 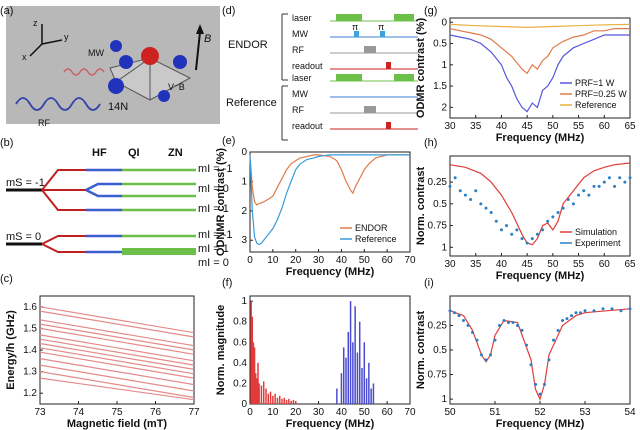 What do you see at coordinates (251, 103) in the screenshot?
I see `reference-label: Reference` at bounding box center [251, 103].